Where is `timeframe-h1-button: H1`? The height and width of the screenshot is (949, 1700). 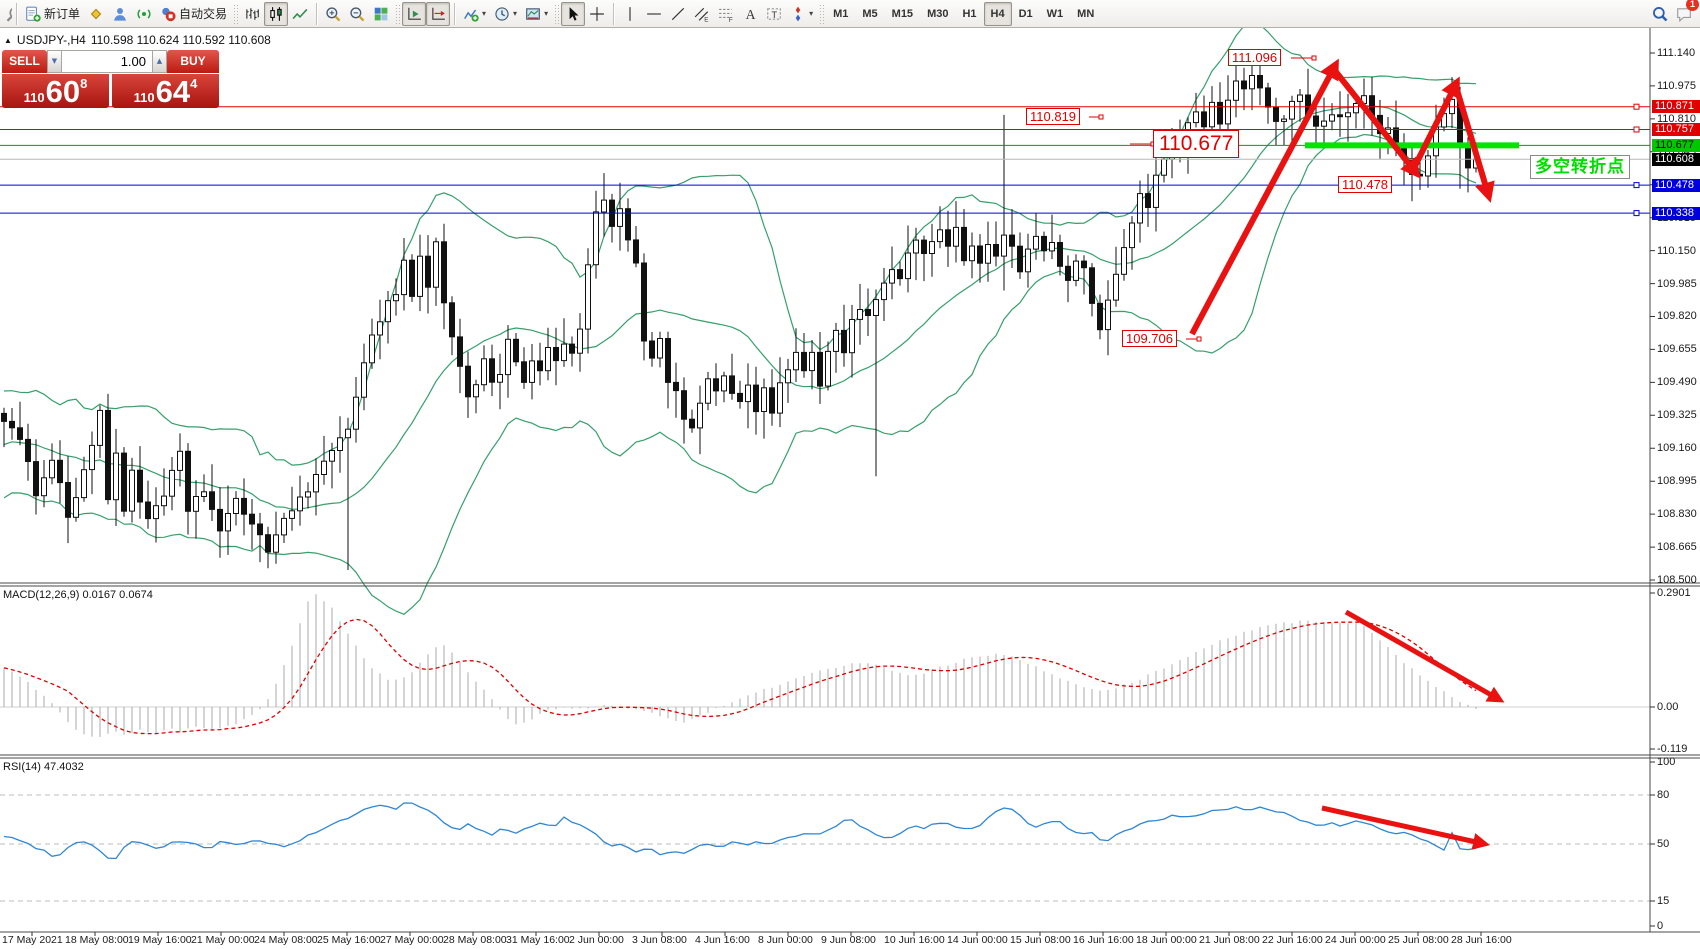 timeframe-h1-button: H1 is located at coordinates (969, 14).